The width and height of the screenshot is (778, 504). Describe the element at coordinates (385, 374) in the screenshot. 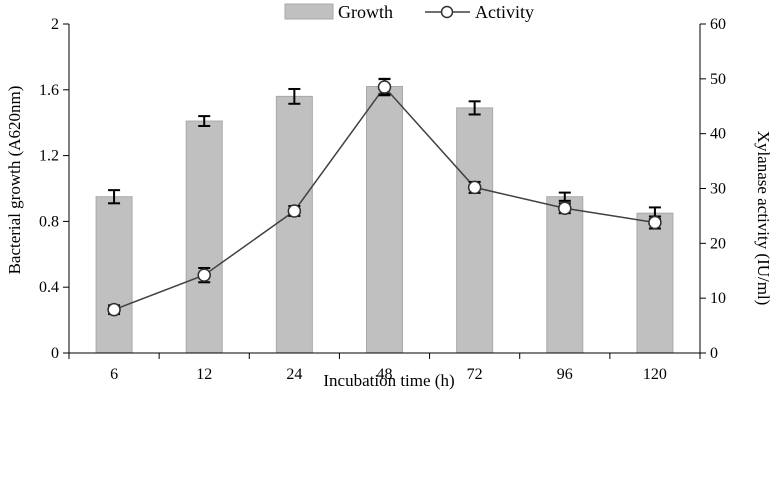

I see `x-tick-label: 48` at that location.